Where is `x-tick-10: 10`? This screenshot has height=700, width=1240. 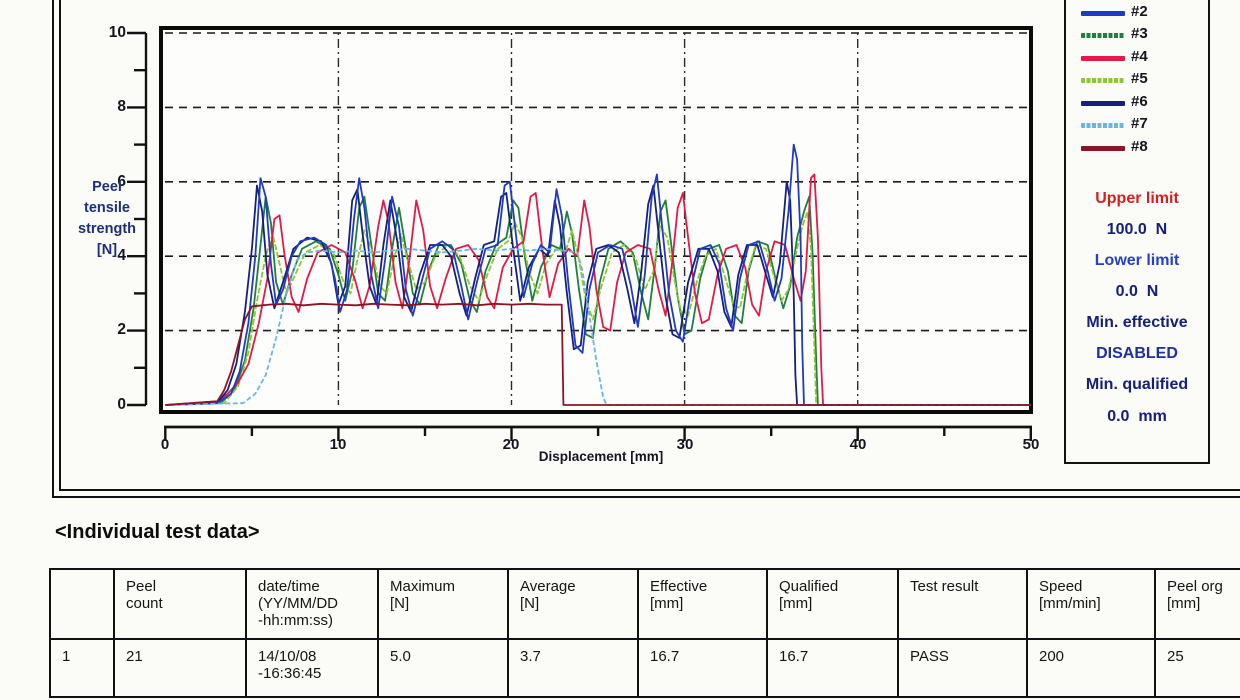
x-tick-10: 10 is located at coordinates (338, 444).